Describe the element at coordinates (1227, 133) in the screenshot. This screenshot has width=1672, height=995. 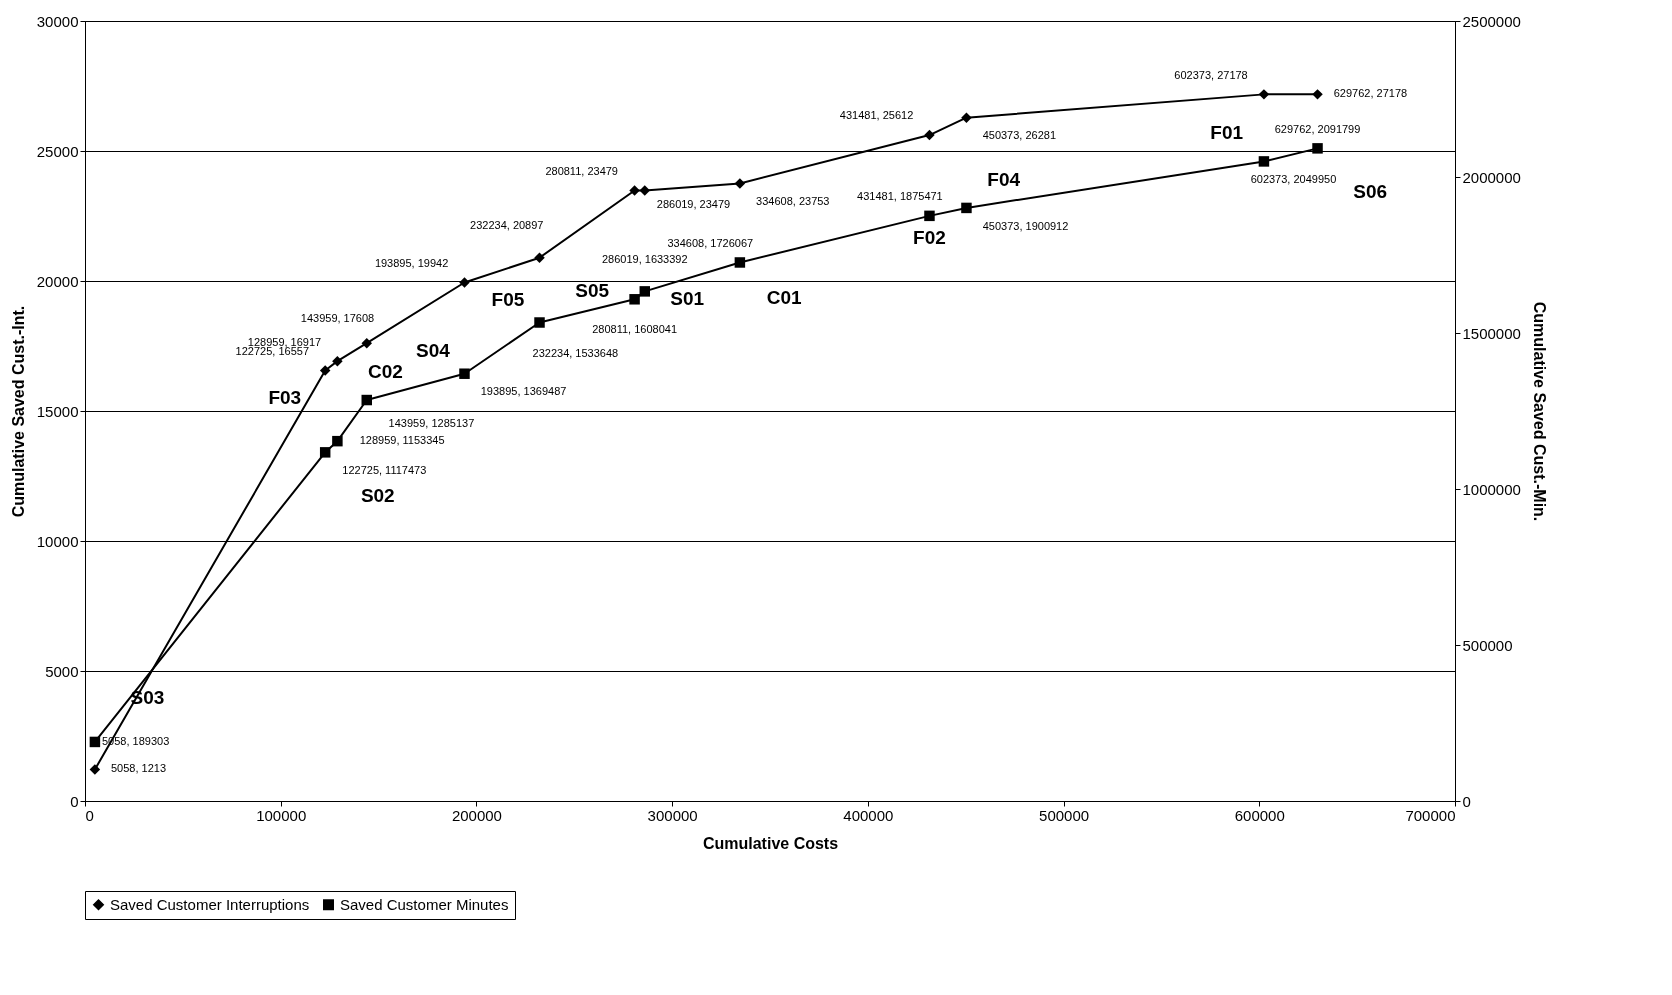
I see `annotation: F01` at that location.